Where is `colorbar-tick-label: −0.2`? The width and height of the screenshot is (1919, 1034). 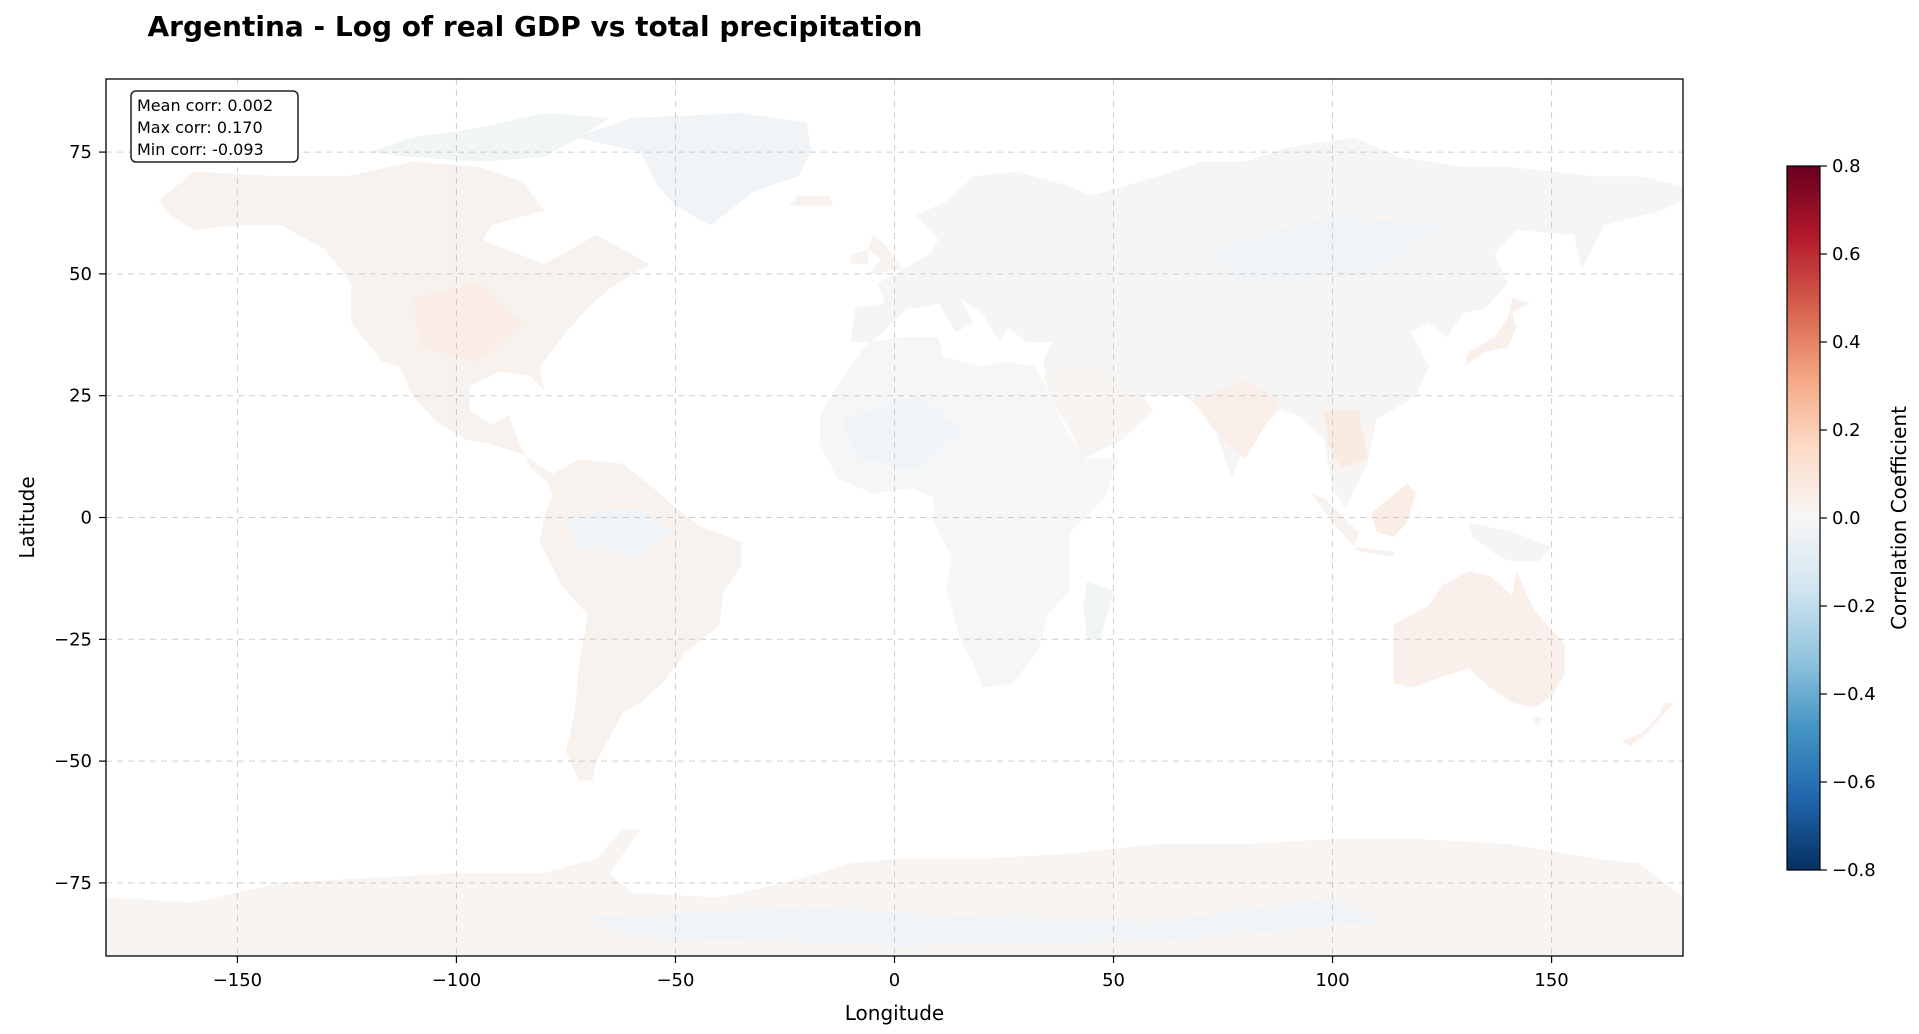 colorbar-tick-label: −0.2 is located at coordinates (1854, 606).